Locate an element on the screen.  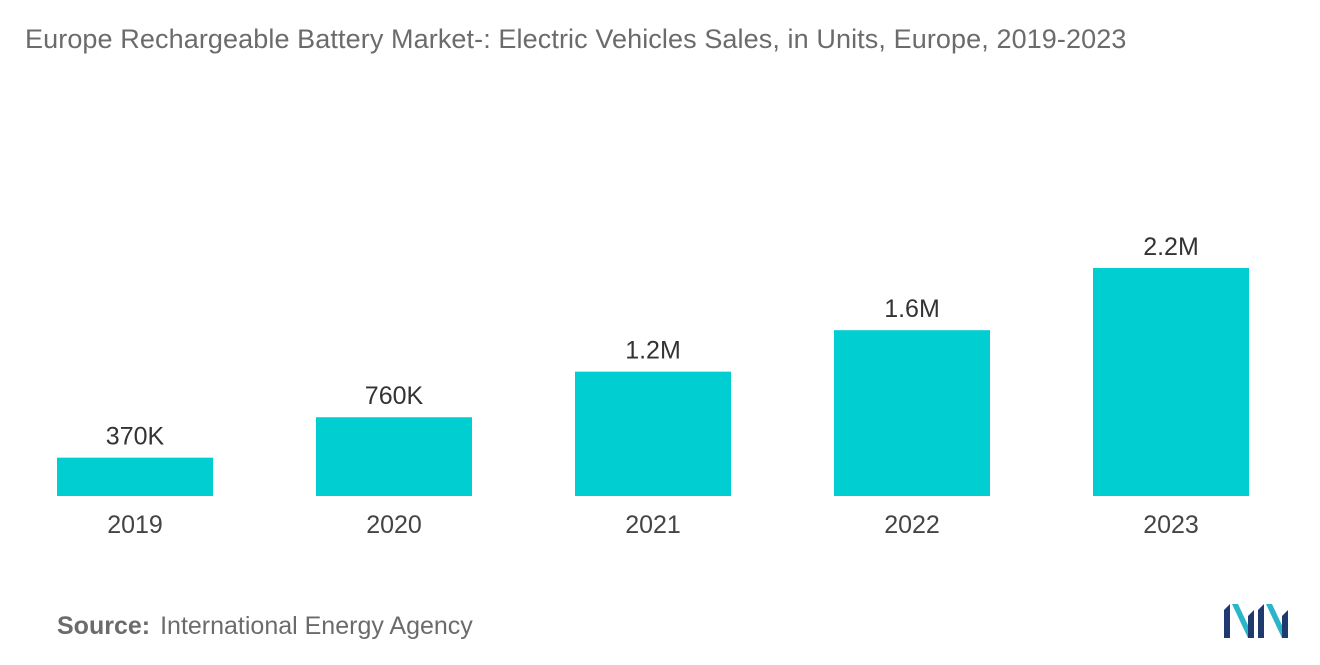
bar-2020 is located at coordinates (394, 456).